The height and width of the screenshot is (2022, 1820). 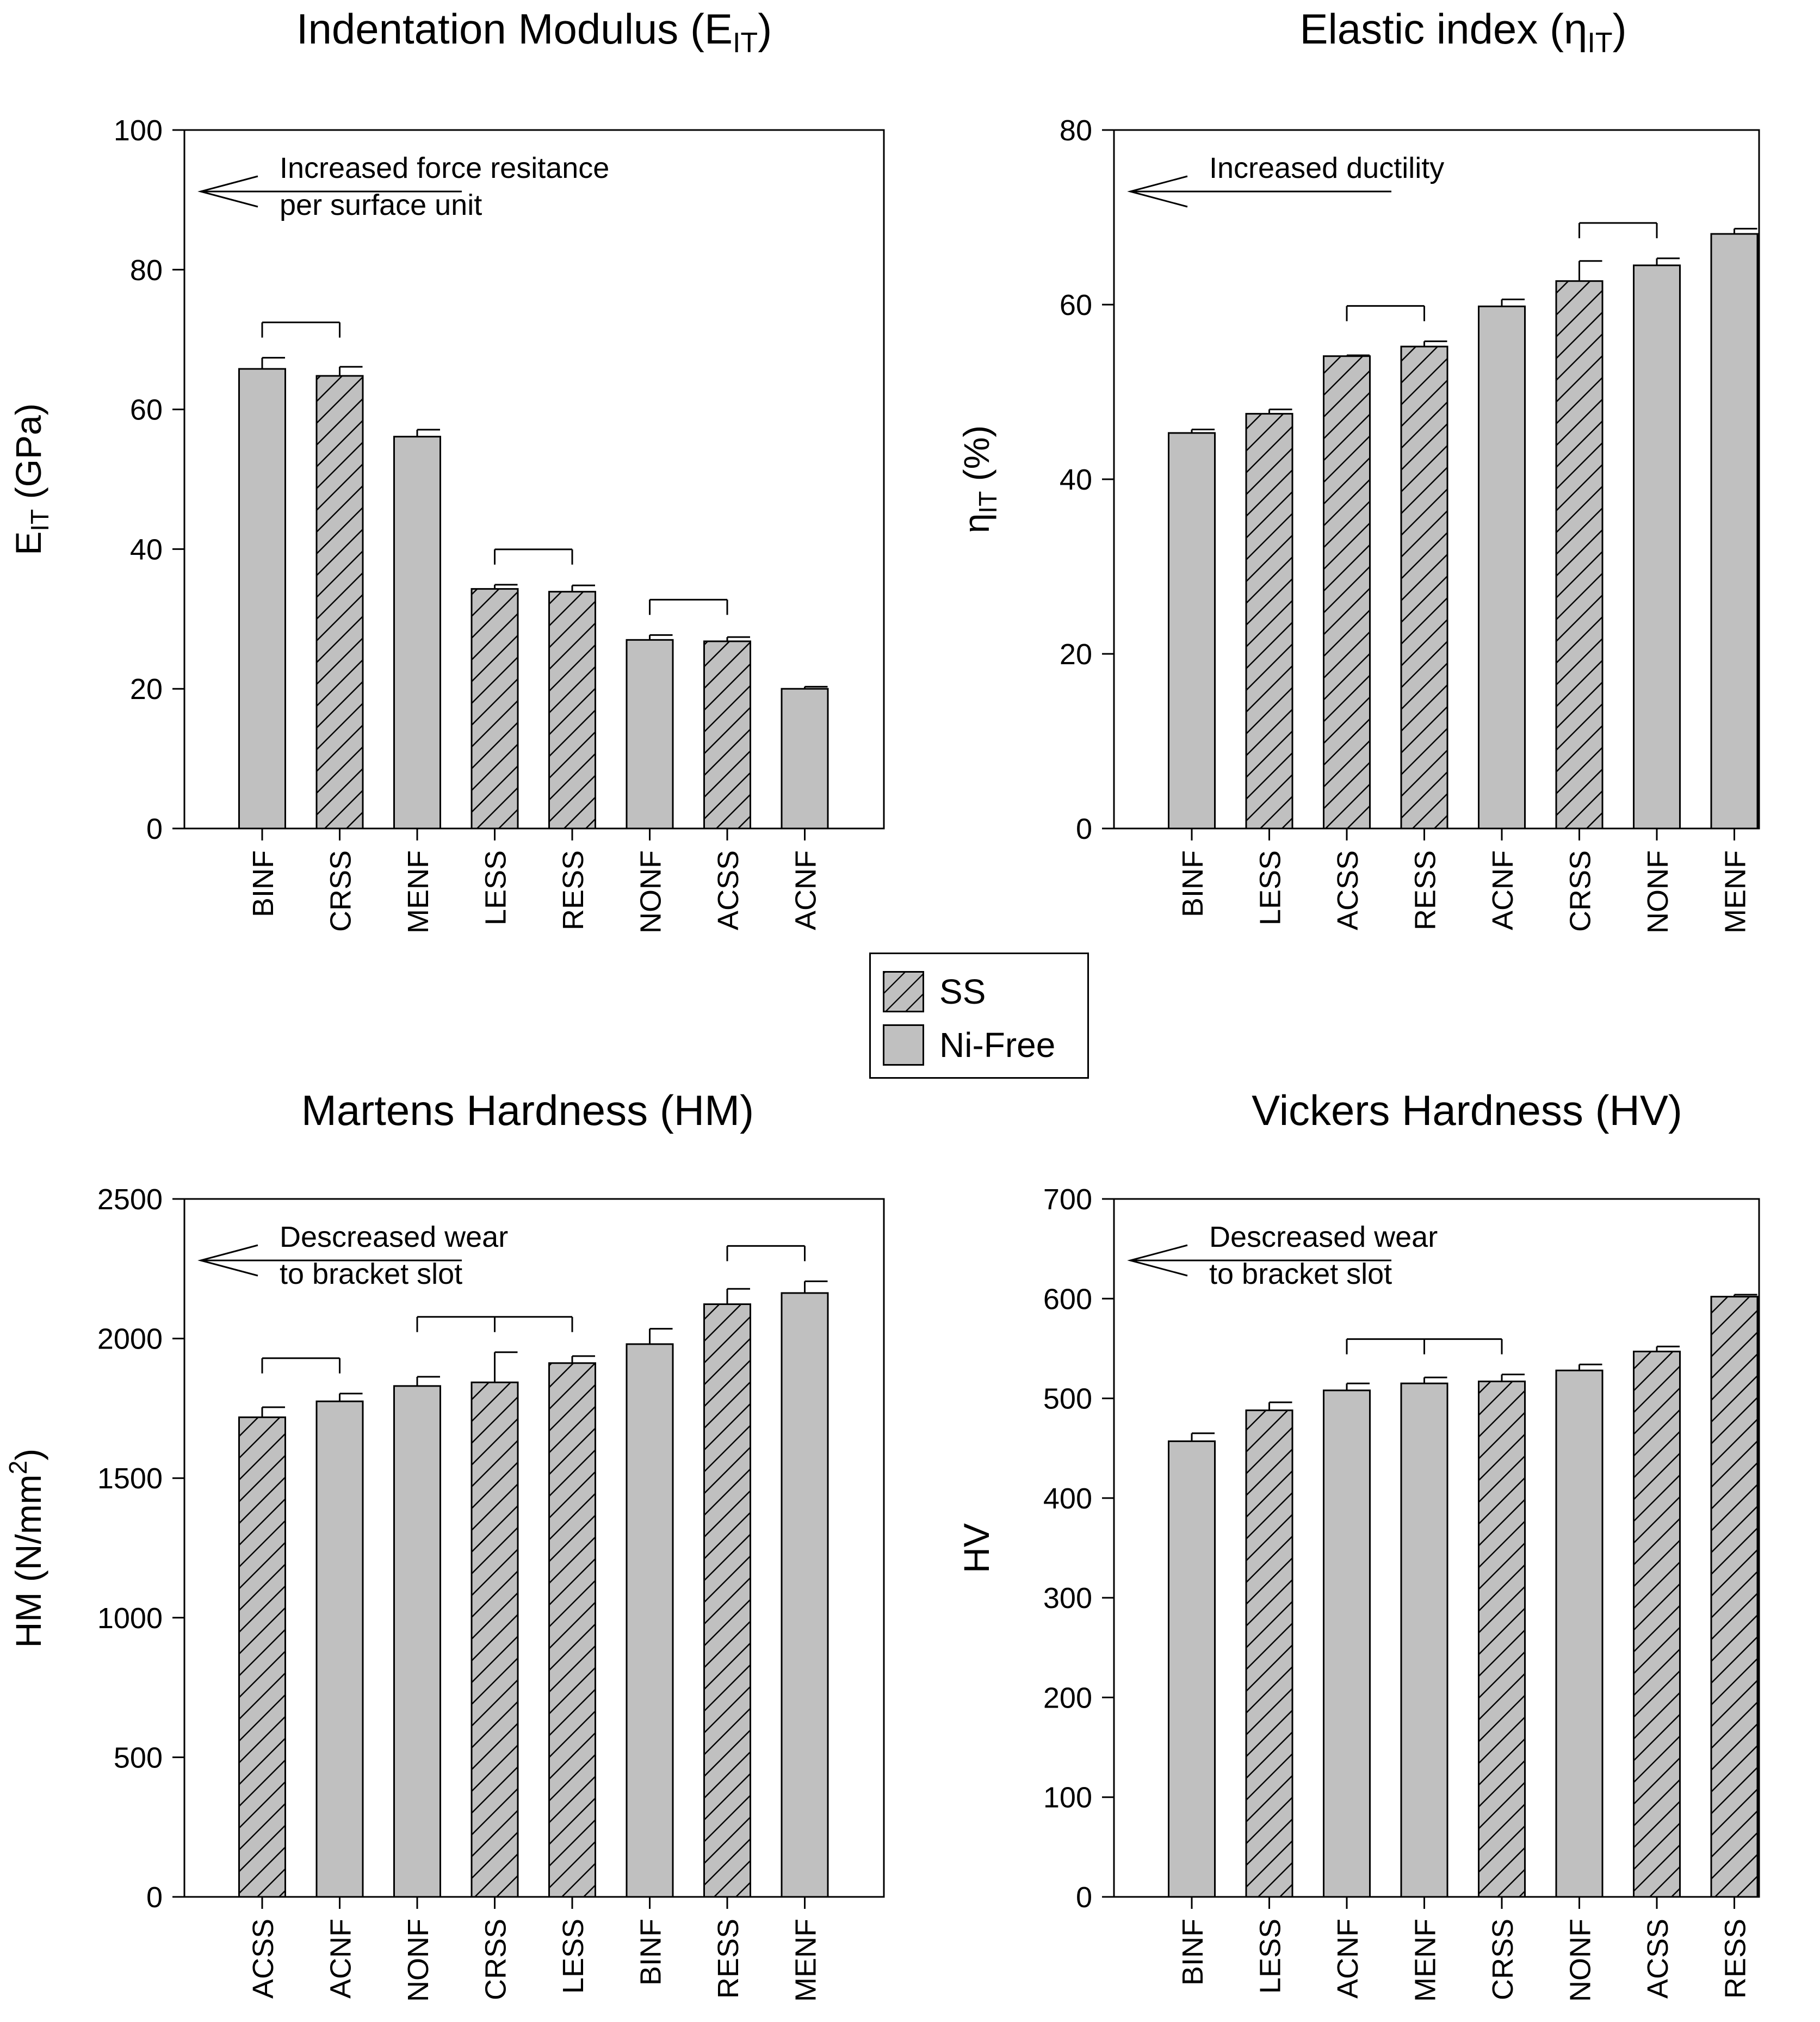 I want to click on y-tick-label: 600, so click(x=1067, y=1299).